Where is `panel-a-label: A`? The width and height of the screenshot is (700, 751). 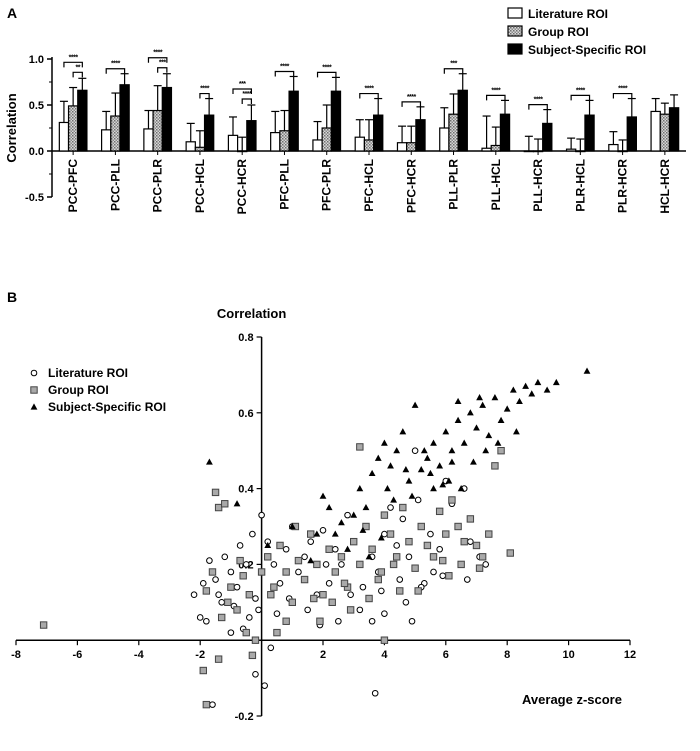
panel-a-label: A is located at coordinates (12, 13).